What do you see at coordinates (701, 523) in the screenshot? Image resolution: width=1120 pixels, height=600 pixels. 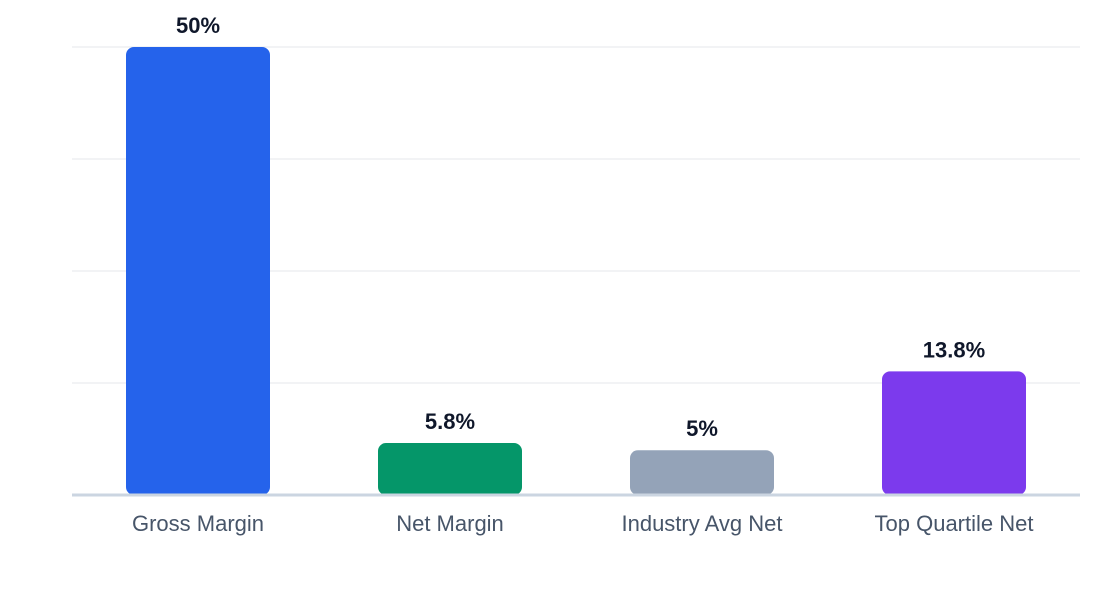 I see `category-label: Industry Avg Net` at bounding box center [701, 523].